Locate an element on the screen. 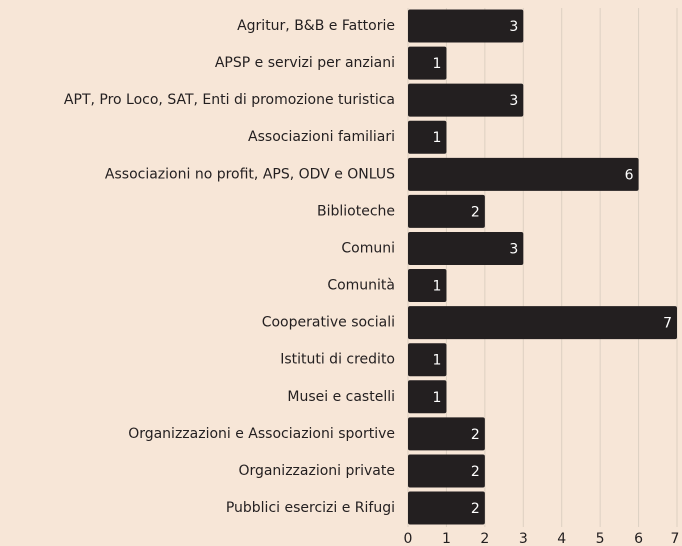  y-tick-label: Comuni is located at coordinates (368, 248).